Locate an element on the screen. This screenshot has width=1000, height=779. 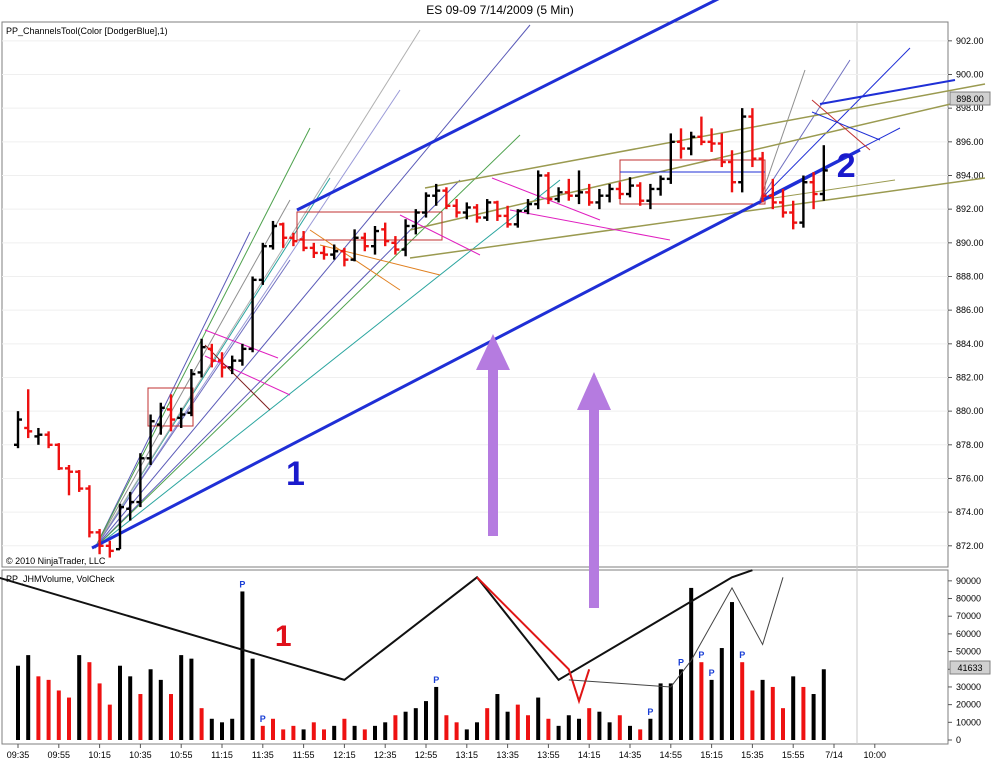
price-tick-label: 884.00 is located at coordinates (970, 344).